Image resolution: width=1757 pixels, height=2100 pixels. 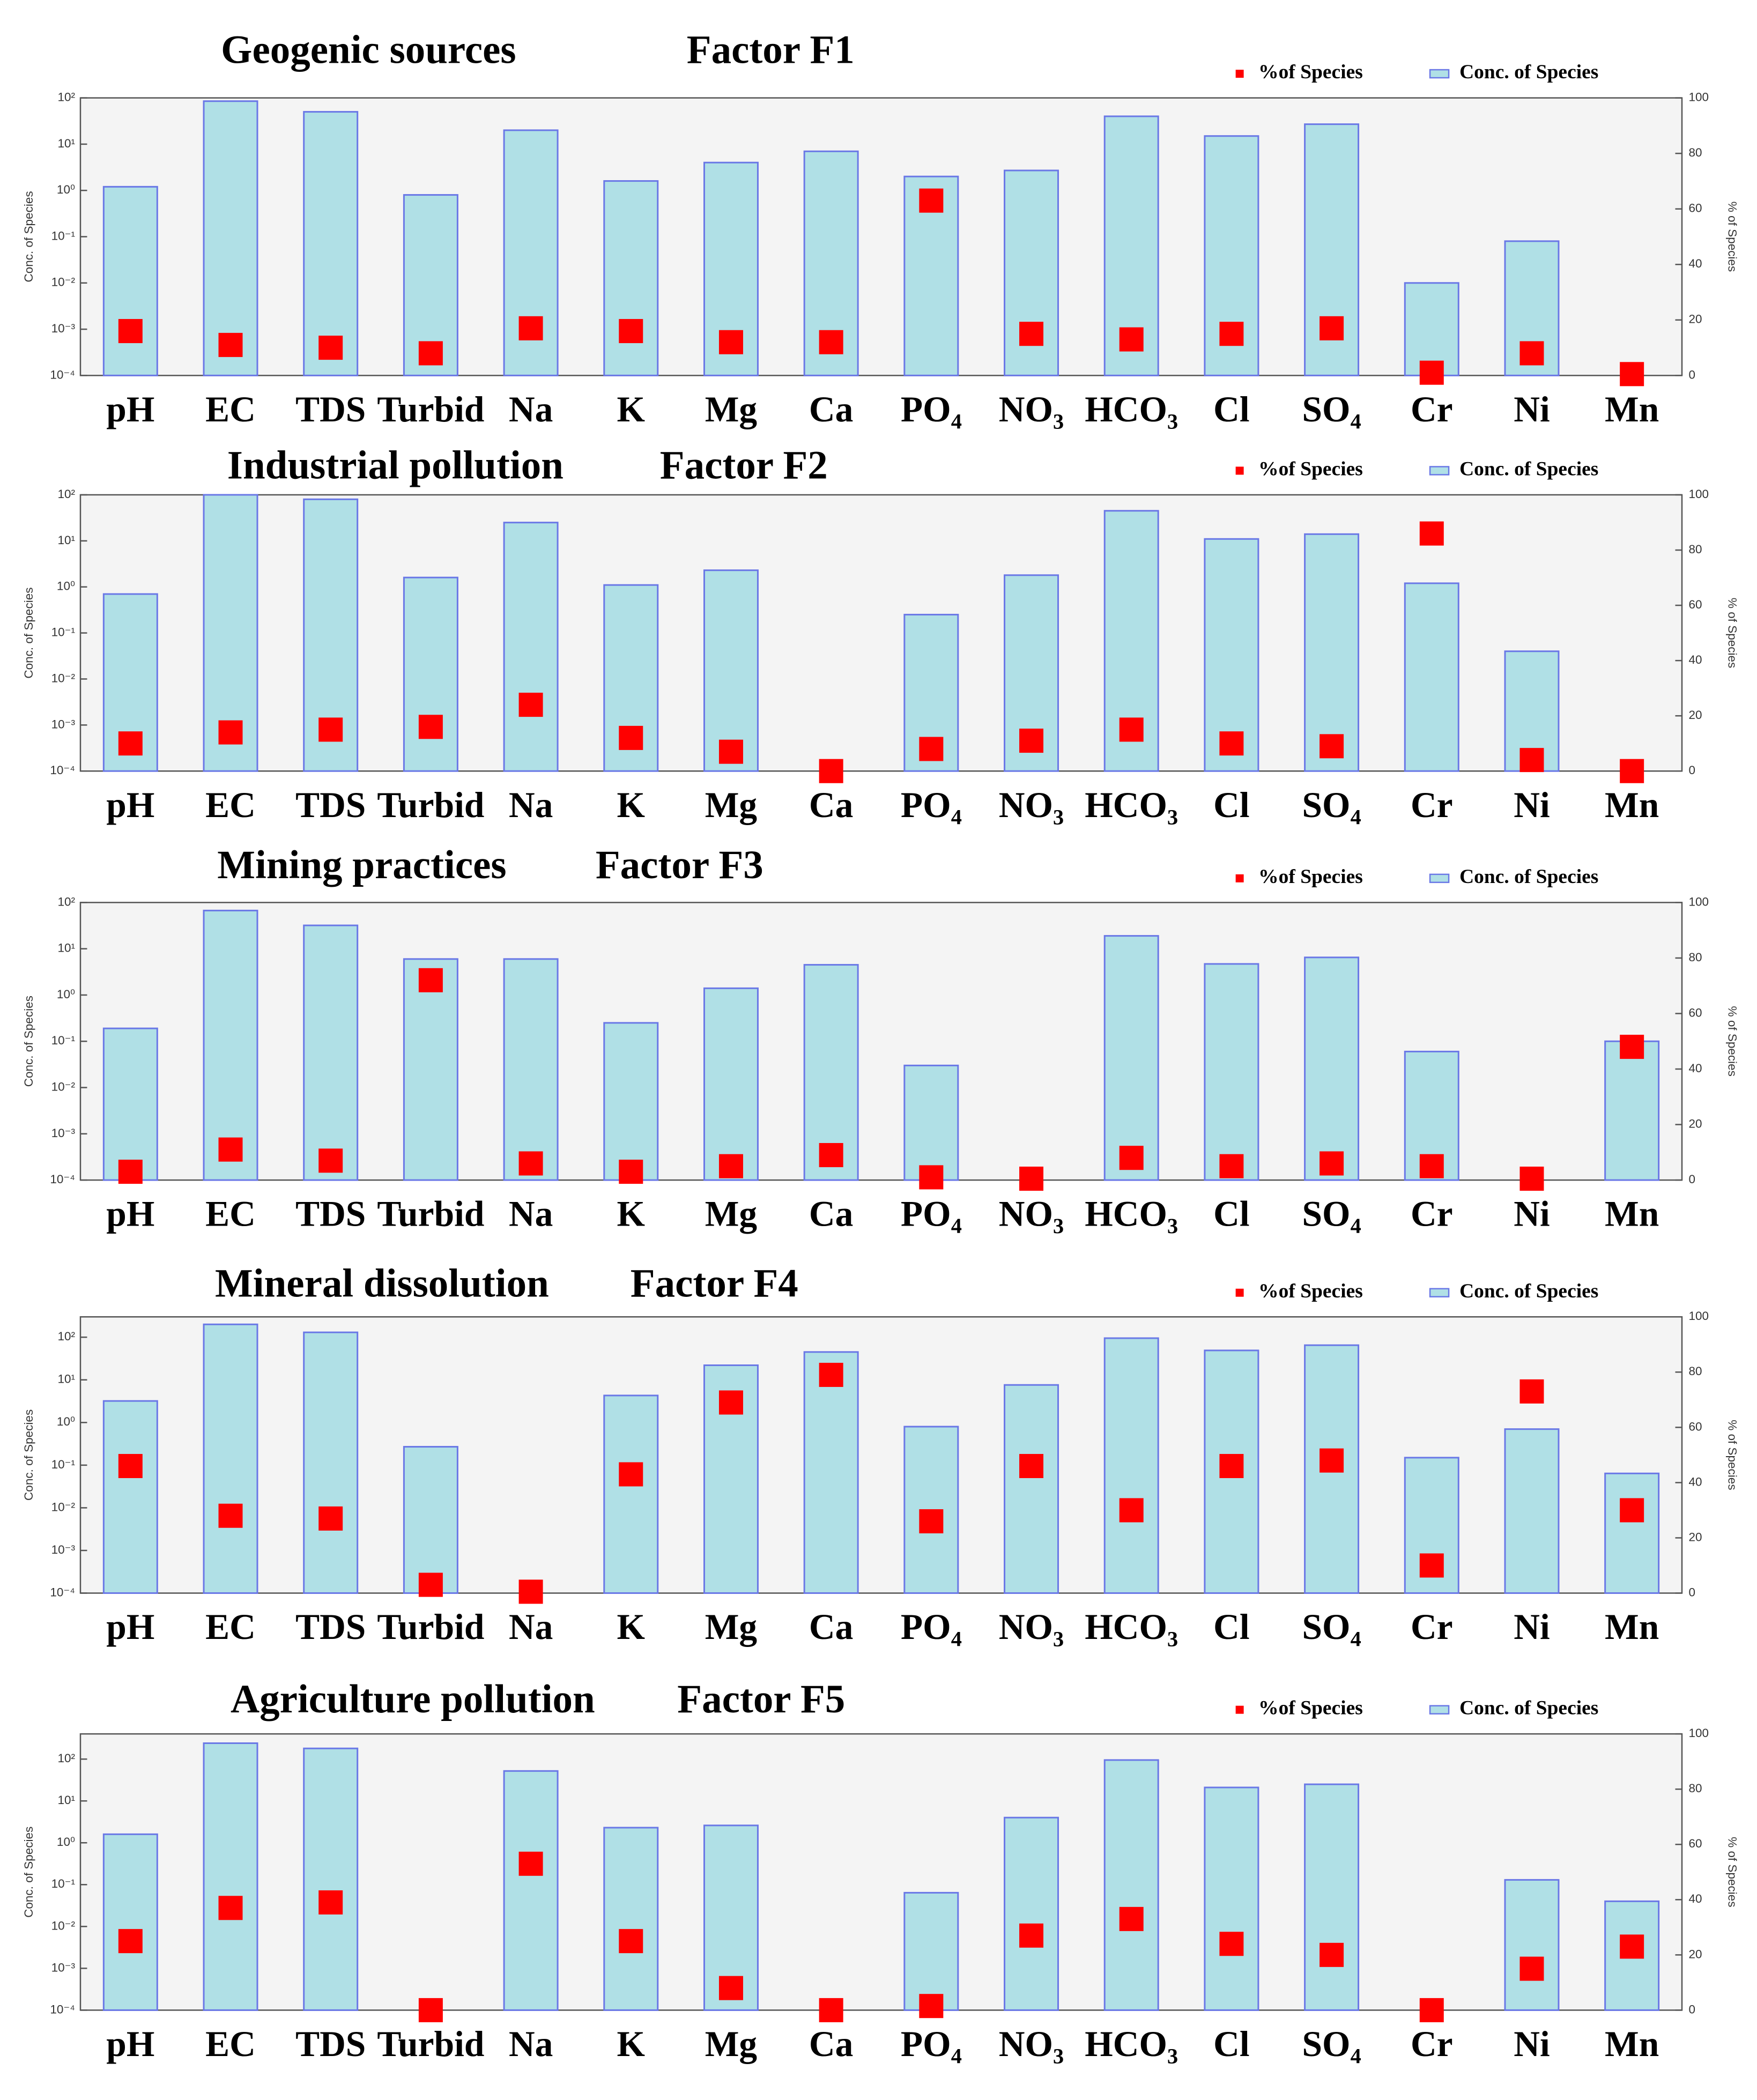 I want to click on x-tick-label: Cr, so click(x=1432, y=1627).